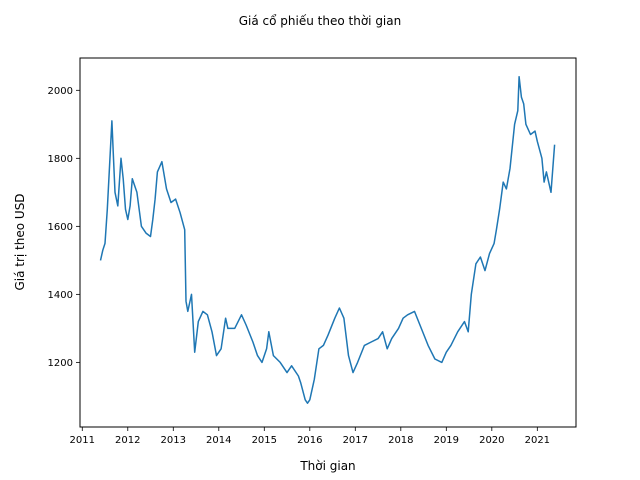 The width and height of the screenshot is (640, 480). What do you see at coordinates (327, 466) in the screenshot?
I see `x-axis-title: Thời gian` at bounding box center [327, 466].